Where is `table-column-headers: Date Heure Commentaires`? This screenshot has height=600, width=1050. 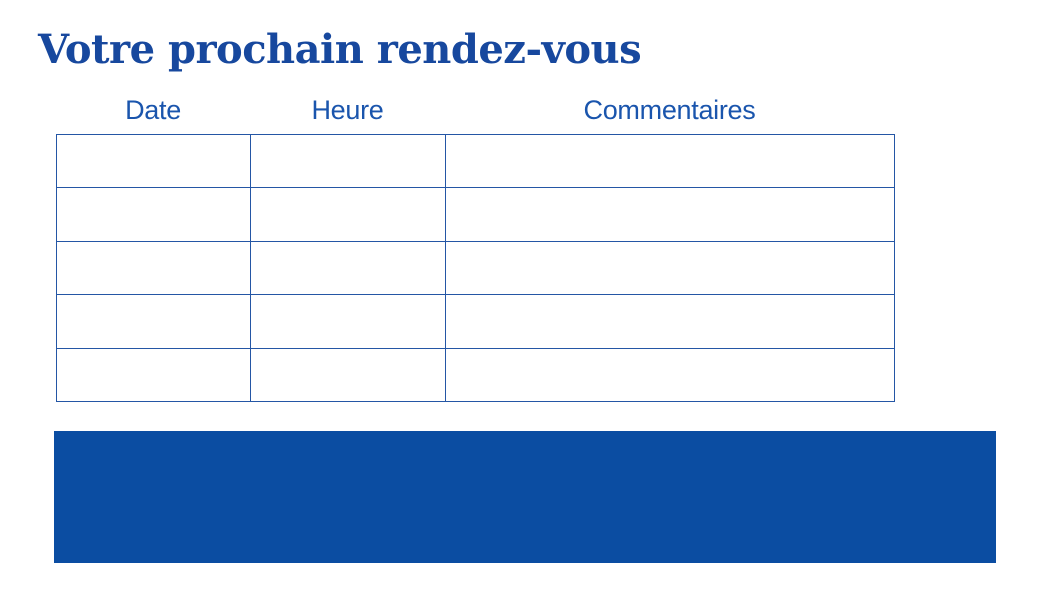
table-column-headers: Date Heure Commentaires is located at coordinates (475, 110).